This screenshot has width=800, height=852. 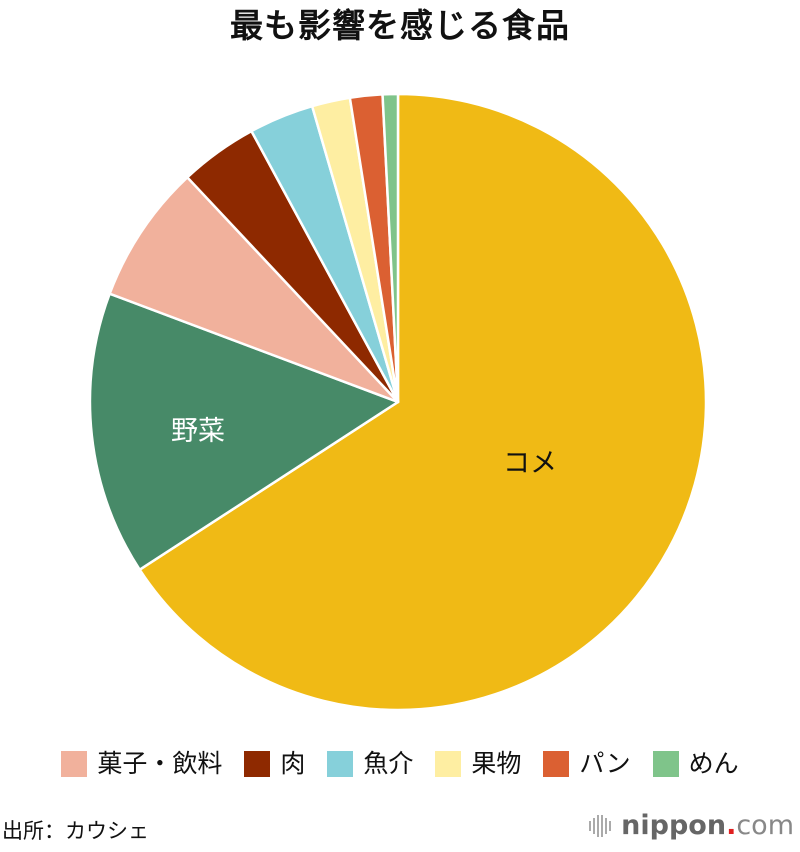 I want to click on legend-item-bread: パン, so click(x=587, y=764).